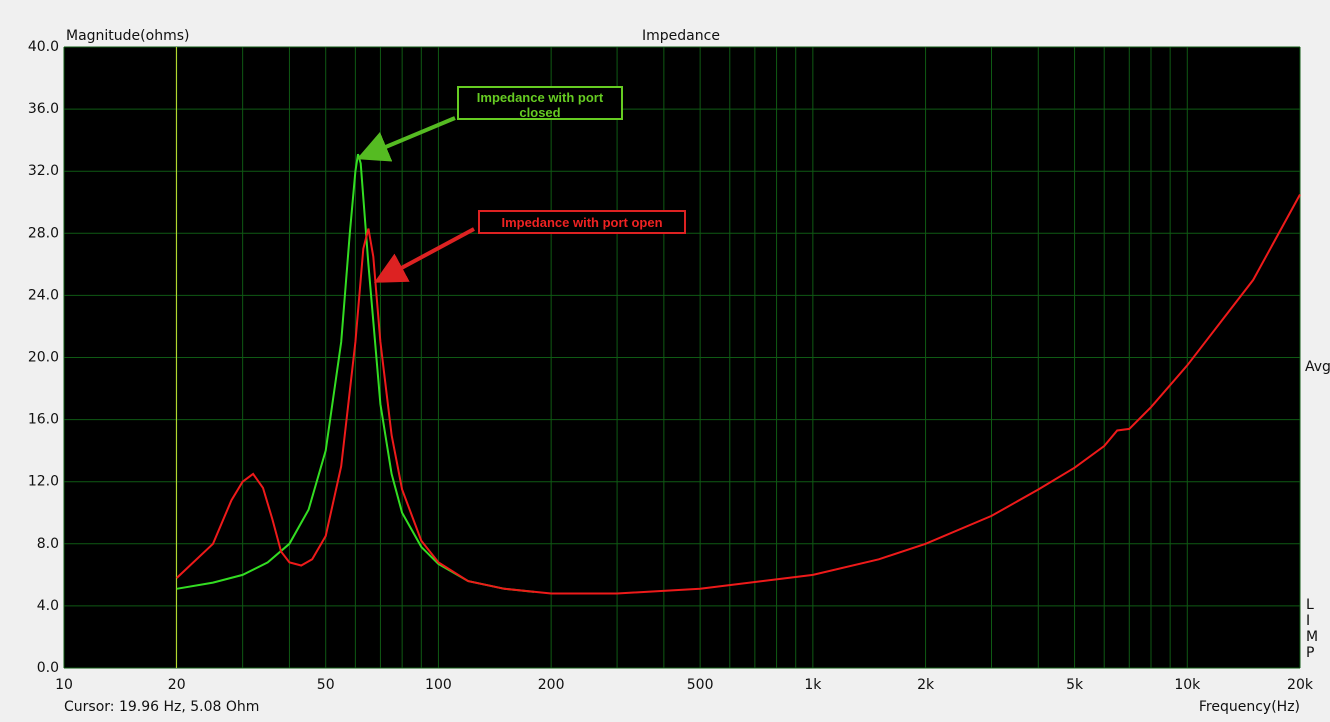 The image size is (1330, 722). What do you see at coordinates (1308, 621) in the screenshot?
I see `side-letter: I` at bounding box center [1308, 621].